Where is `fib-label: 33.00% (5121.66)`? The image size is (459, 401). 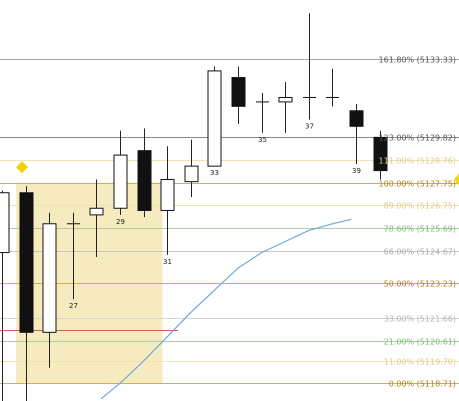
fib-label: 33.00% (5121.66) is located at coordinates (420, 319).